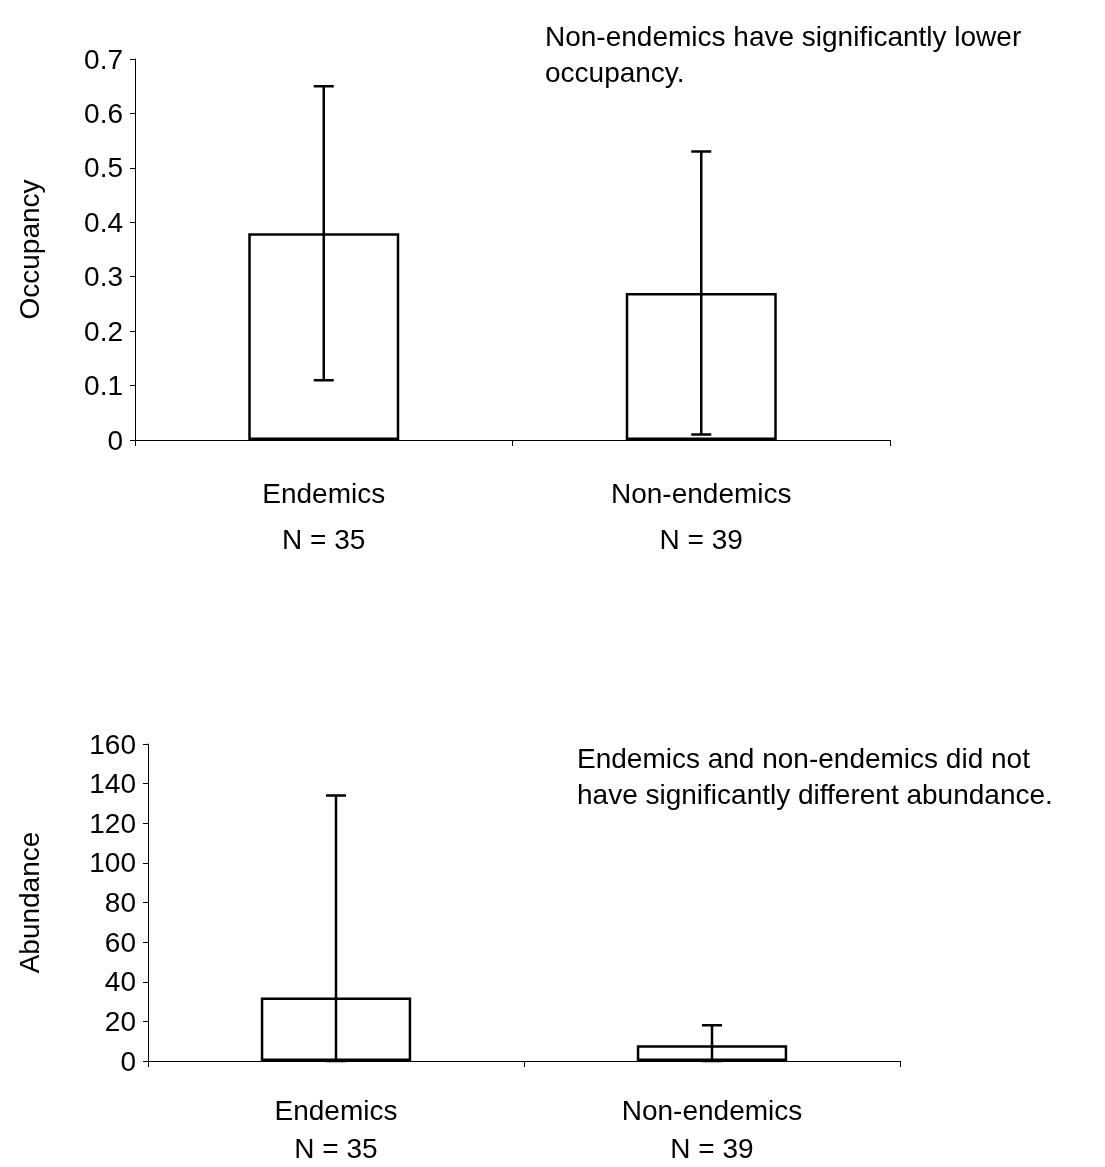  What do you see at coordinates (112, 784) in the screenshot?
I see `y-tick-label: 140` at bounding box center [112, 784].